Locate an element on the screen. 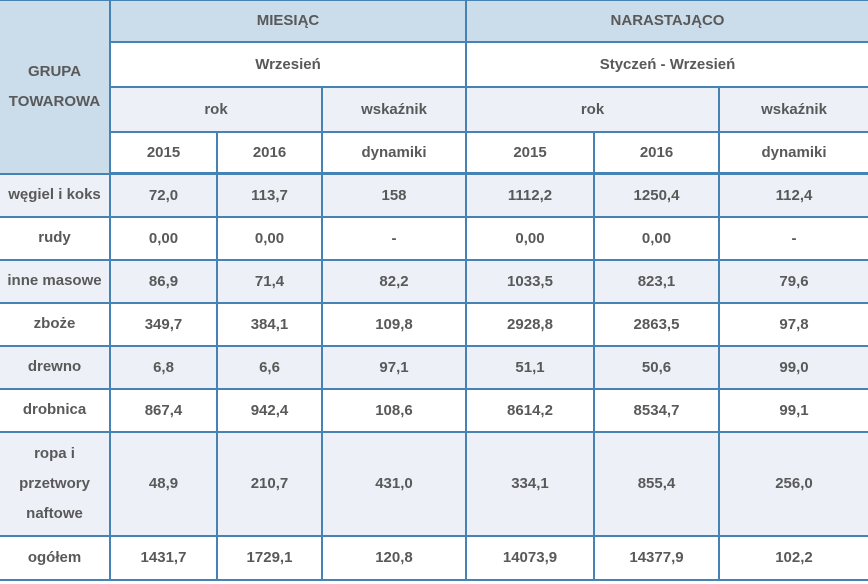 This screenshot has height=584, width=868. header-row-years: 2015 2016 dynamiki 2015 2016 dynamiki is located at coordinates (434, 152).